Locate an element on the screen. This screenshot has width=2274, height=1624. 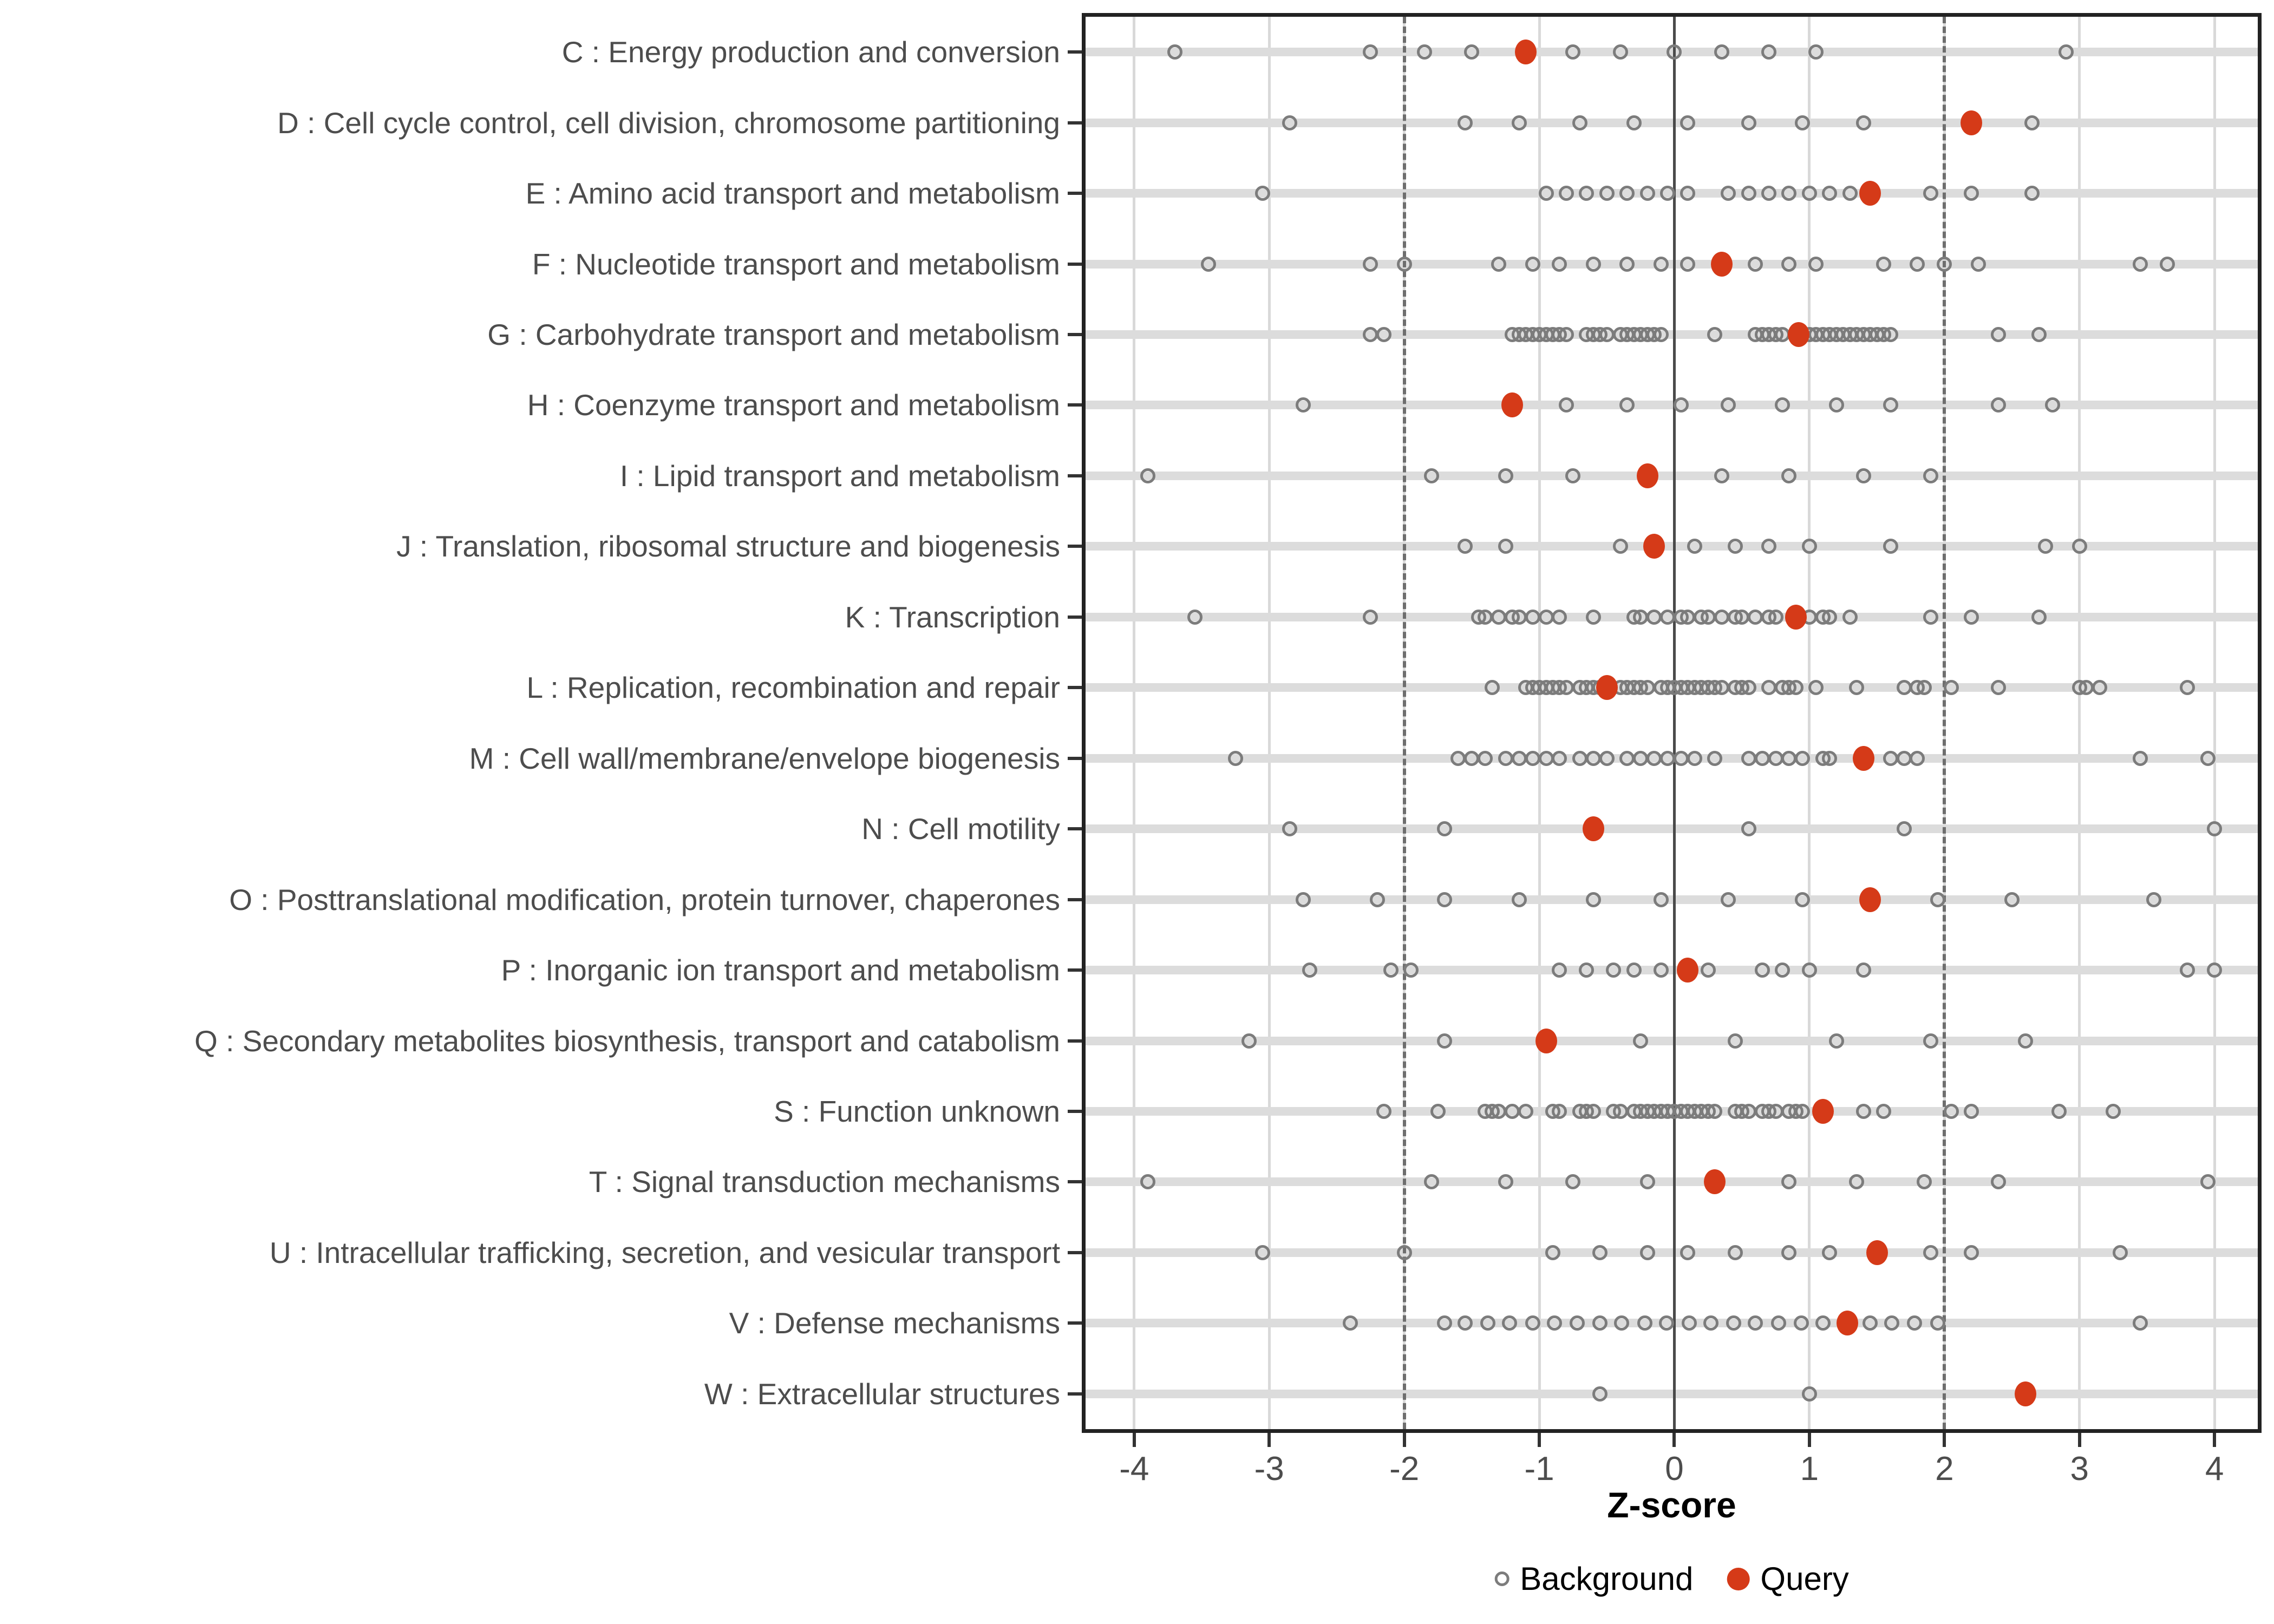
x-axis-tick-label: 0 is located at coordinates (1675, 1469).